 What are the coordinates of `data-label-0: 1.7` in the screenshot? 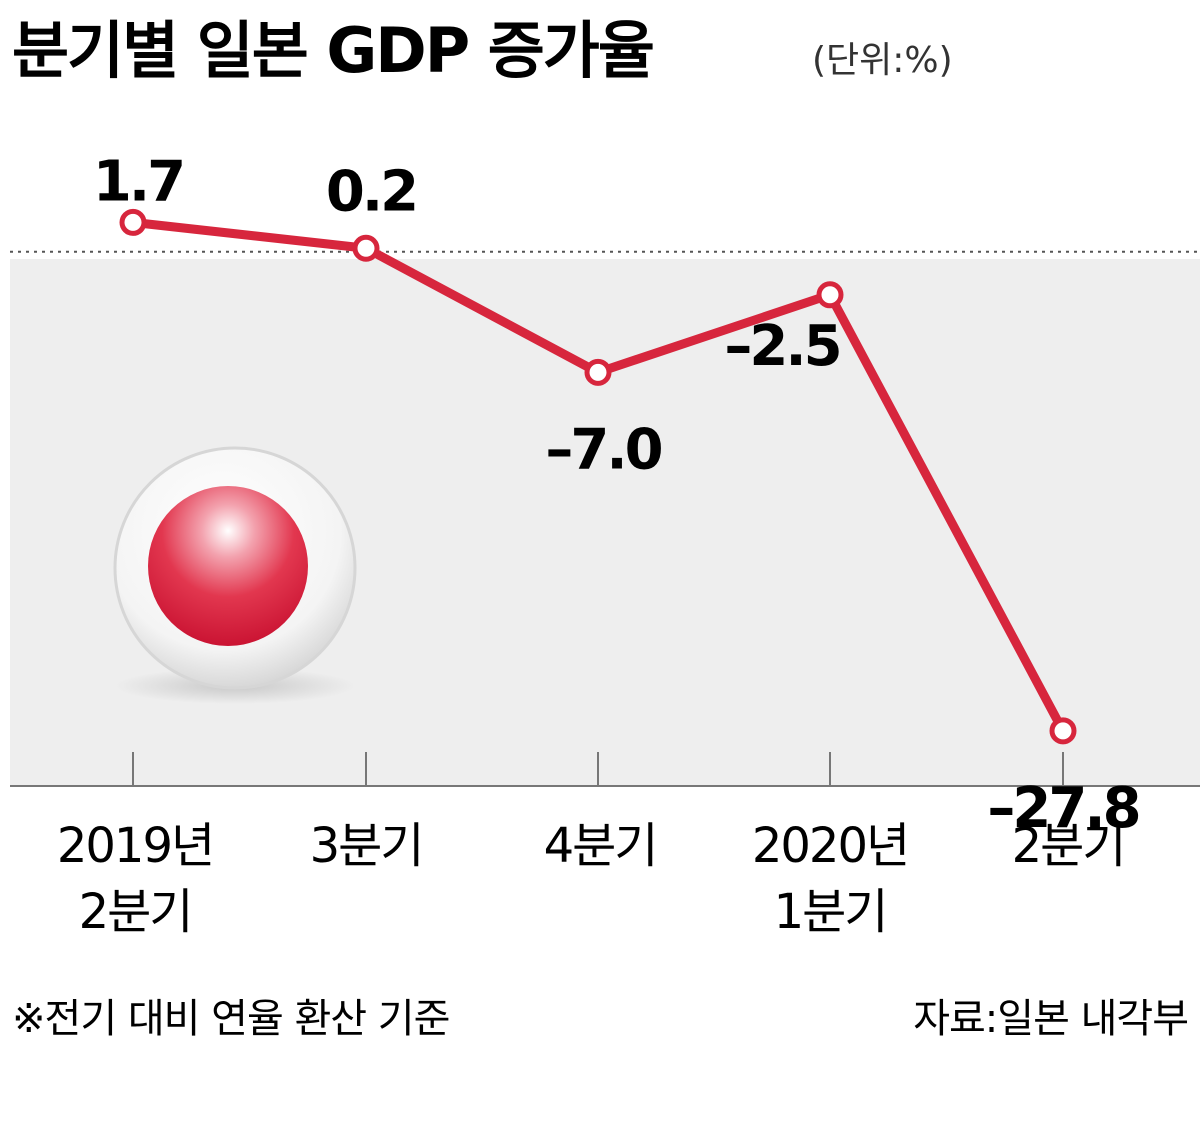 It's located at (138, 181).